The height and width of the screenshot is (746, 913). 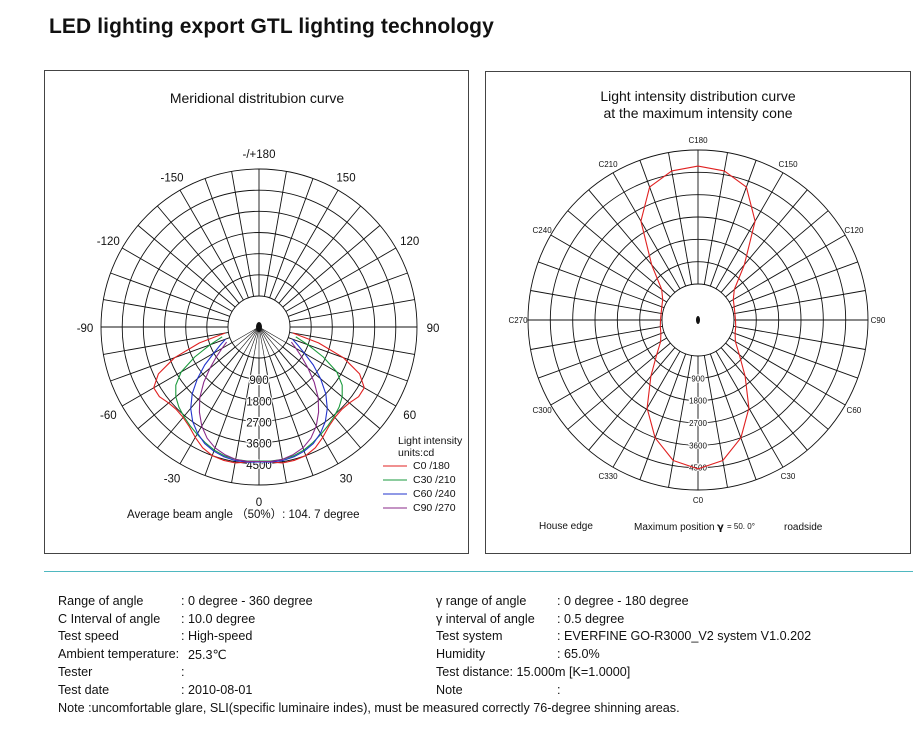 What do you see at coordinates (460, 654) in the screenshot?
I see `spec-label: Humidity` at bounding box center [460, 654].